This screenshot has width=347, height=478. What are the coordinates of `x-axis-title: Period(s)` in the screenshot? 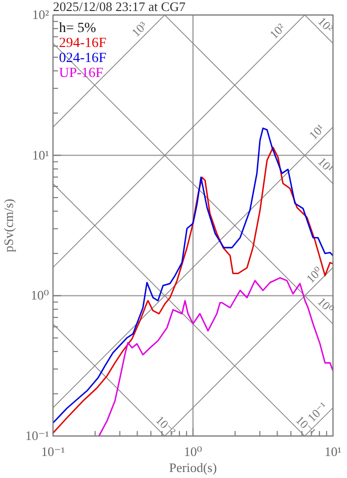 It's located at (193, 467).